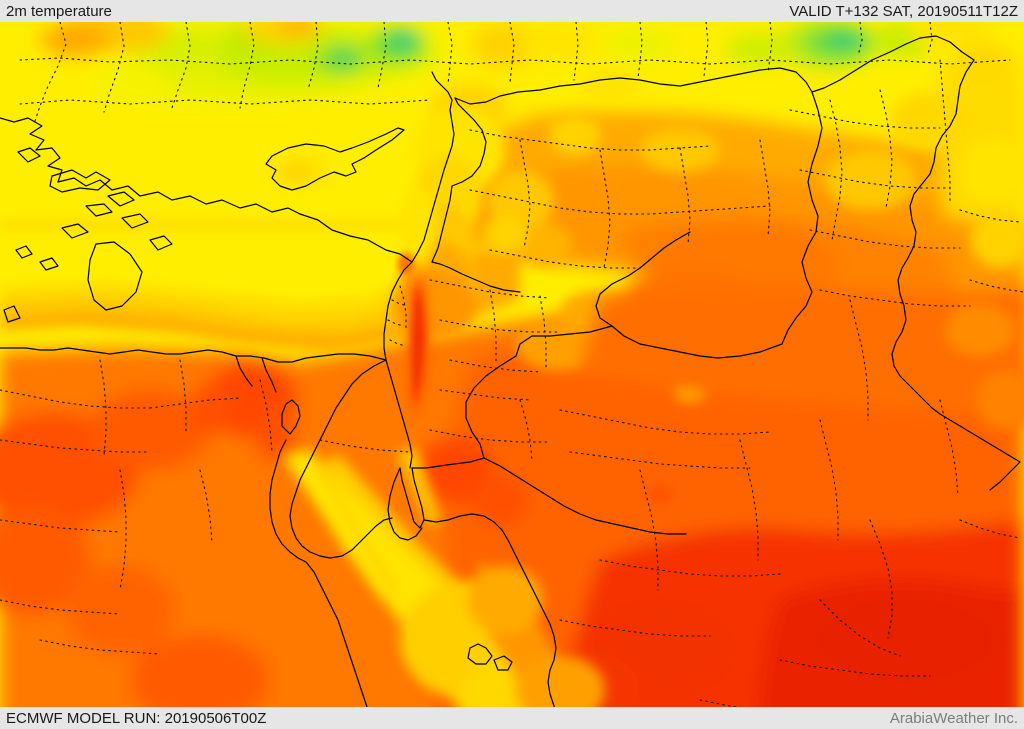  What do you see at coordinates (59, 11) in the screenshot?
I see `page-title: 2m temperature` at bounding box center [59, 11].